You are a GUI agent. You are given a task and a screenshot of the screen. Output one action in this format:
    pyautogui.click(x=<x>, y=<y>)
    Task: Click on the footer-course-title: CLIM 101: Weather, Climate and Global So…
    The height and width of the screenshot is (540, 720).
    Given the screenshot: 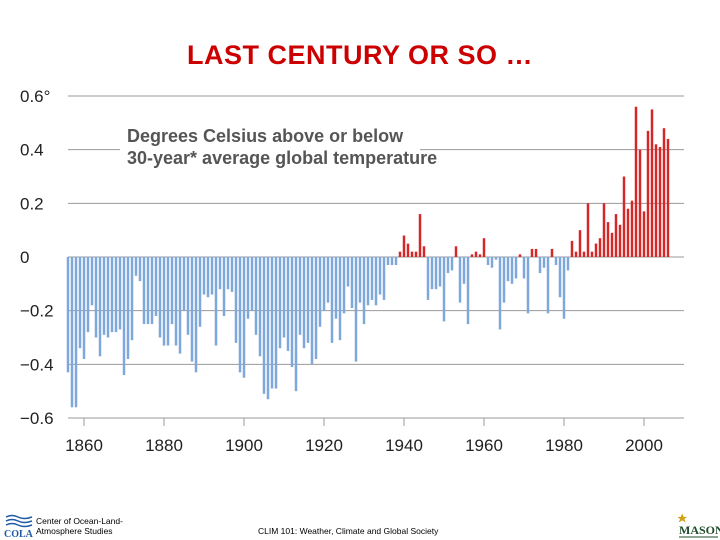 What is the action you would take?
    pyautogui.click(x=348, y=531)
    